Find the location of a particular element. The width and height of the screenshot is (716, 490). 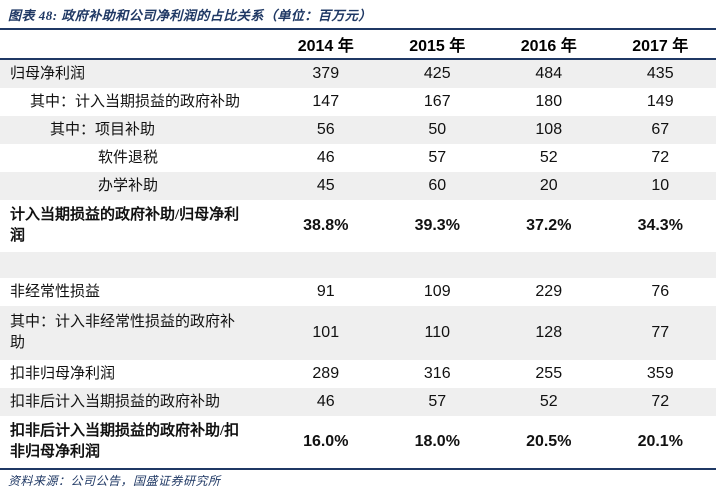

row-value: 18.0% is located at coordinates (437, 441).